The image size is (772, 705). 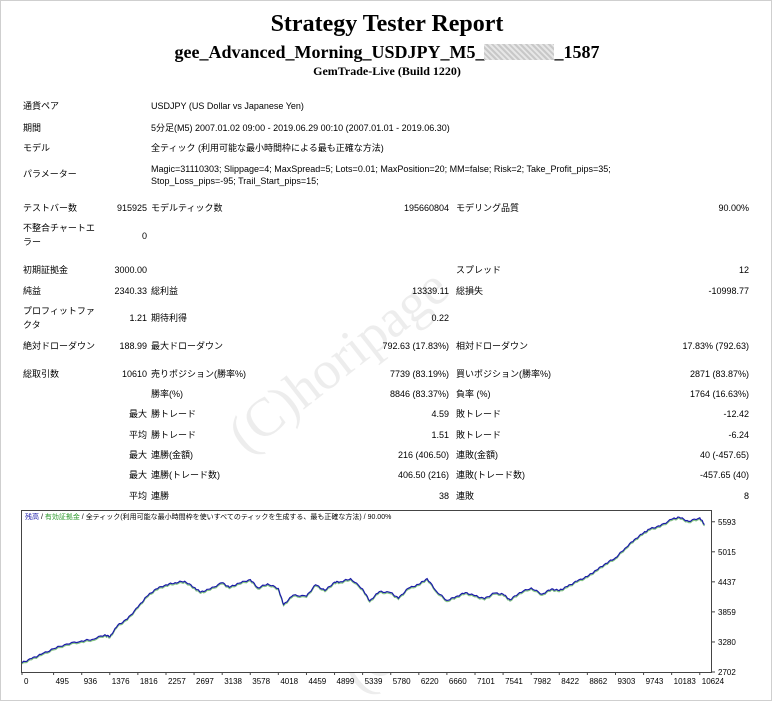 I want to click on average-win-label: 勝トレード, so click(x=174, y=435).